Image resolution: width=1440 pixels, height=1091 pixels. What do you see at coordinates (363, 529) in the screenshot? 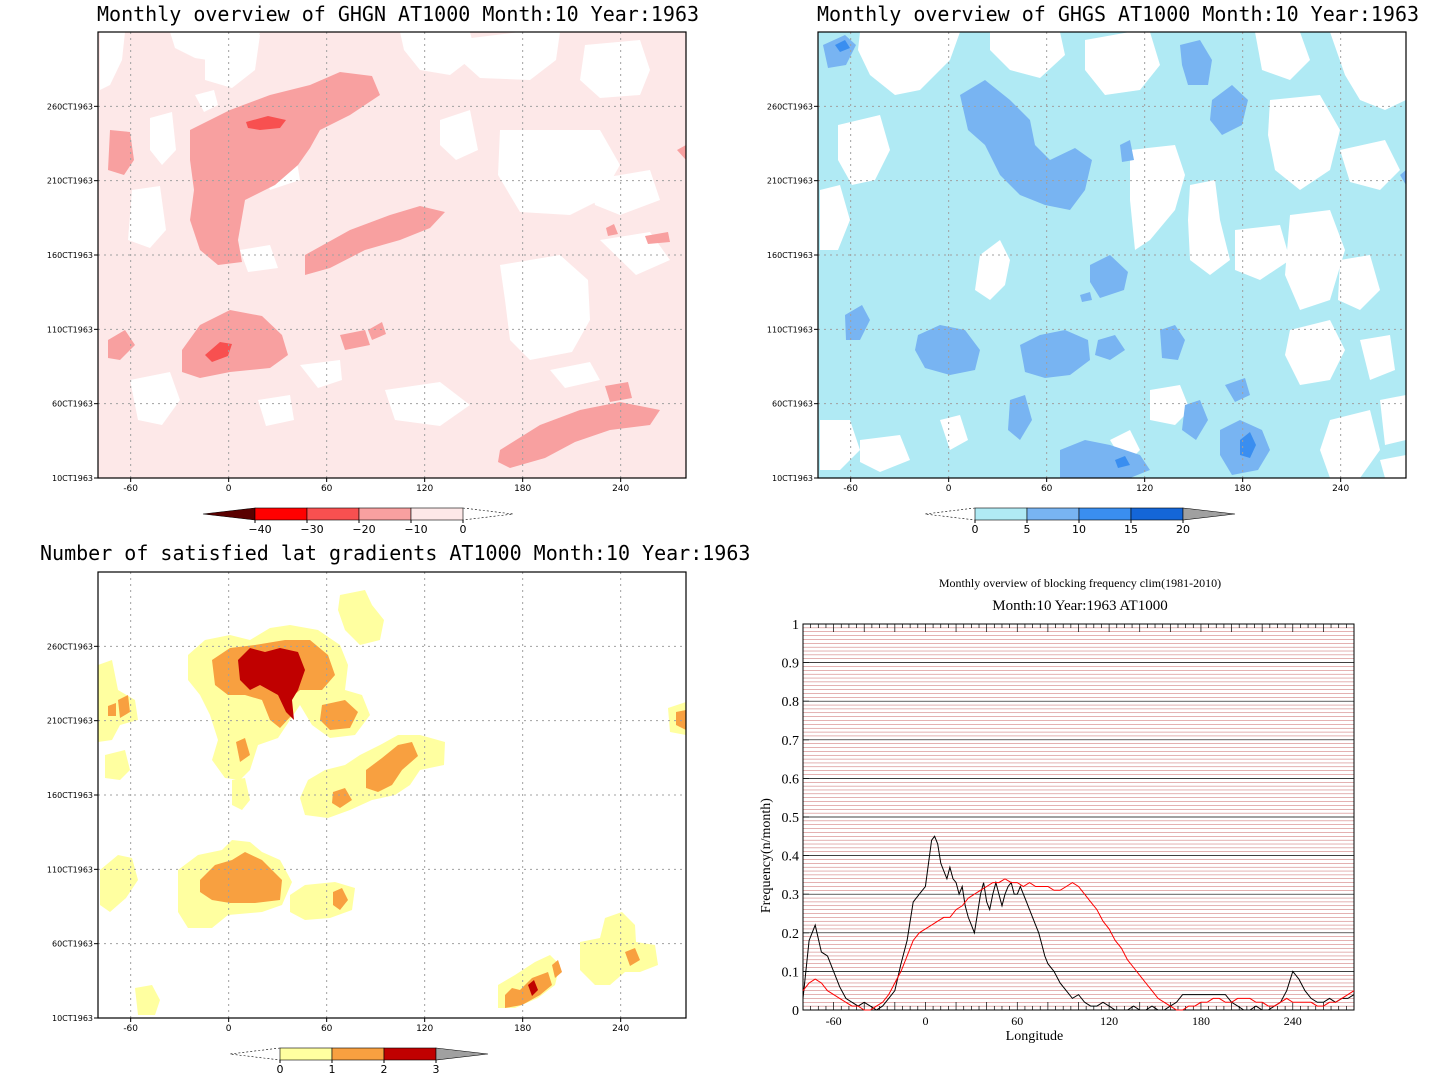
I see `colorbar-tick-label: −20` at bounding box center [363, 529].